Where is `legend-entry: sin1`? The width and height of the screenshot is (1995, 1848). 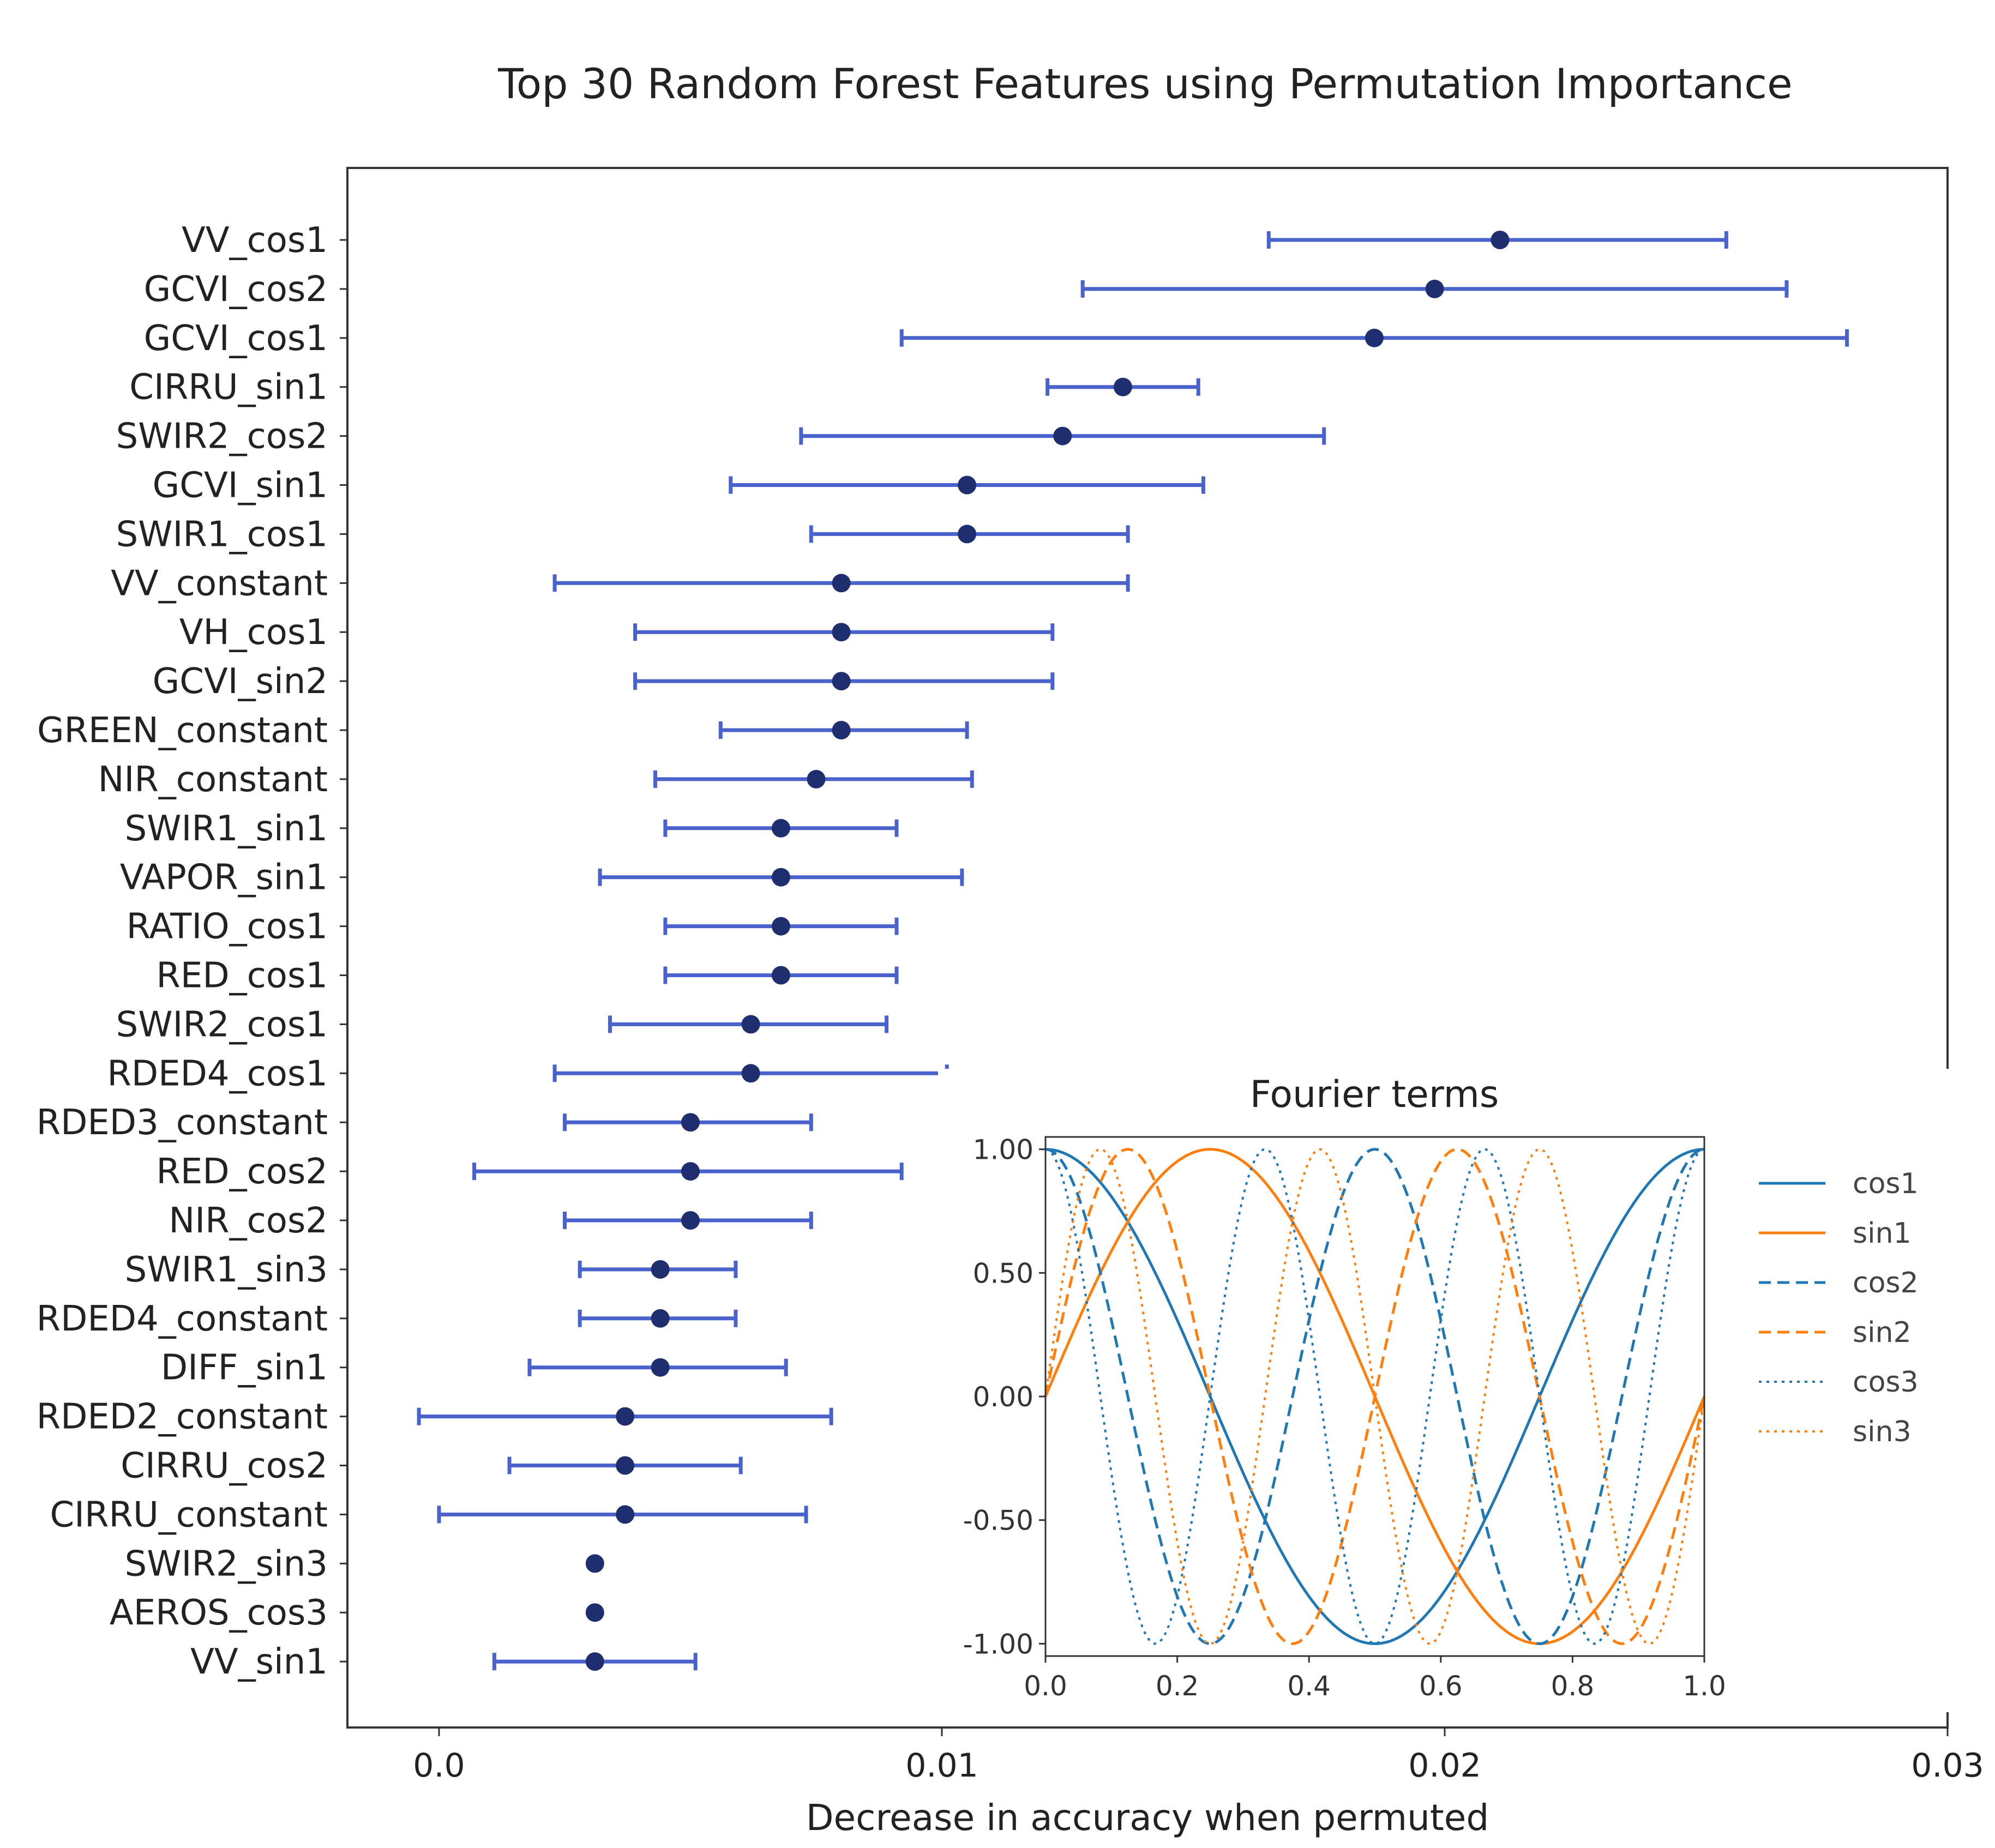 legend-entry: sin1 is located at coordinates (1836, 1233).